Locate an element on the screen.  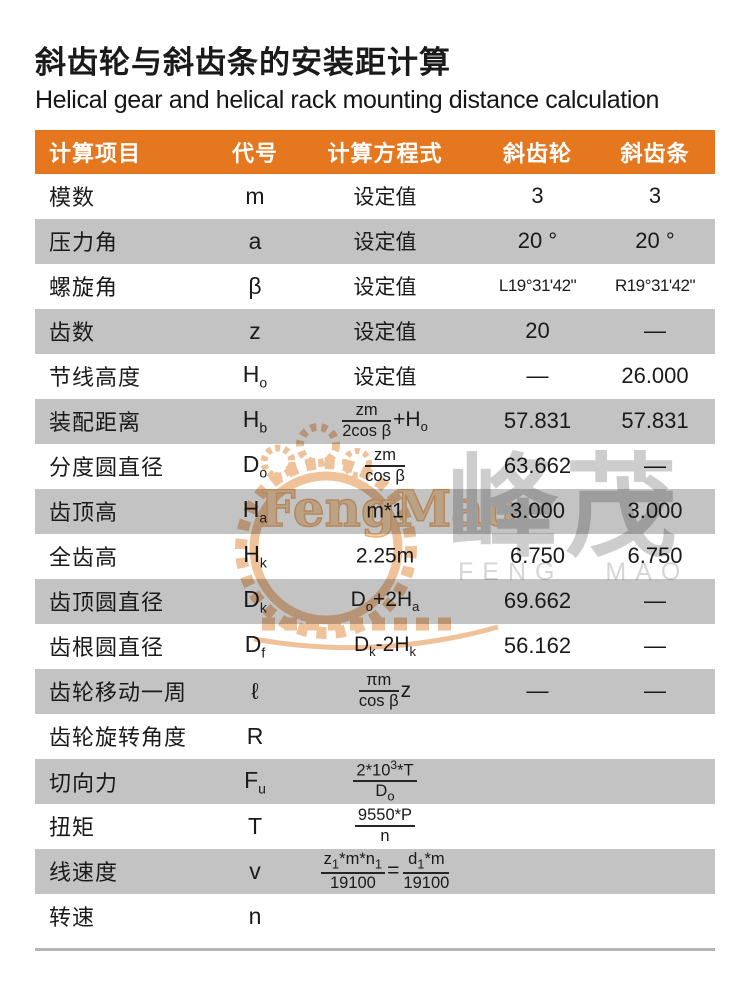
header-item: 计算项目 is located at coordinates (95, 153).